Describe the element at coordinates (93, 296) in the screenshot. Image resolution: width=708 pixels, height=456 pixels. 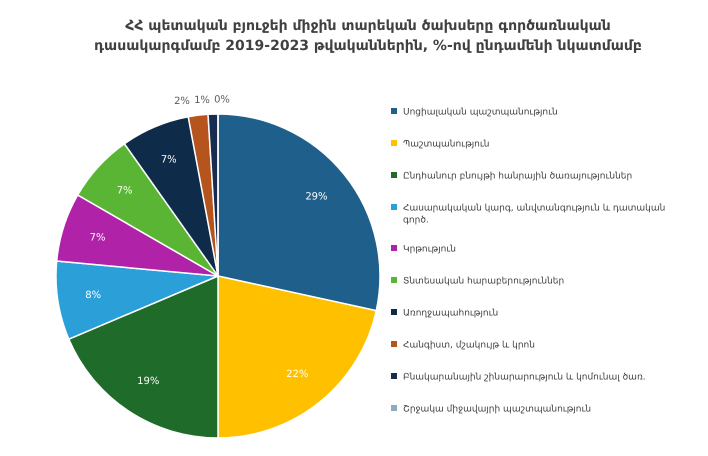
I see `data-label: 8%` at that location.